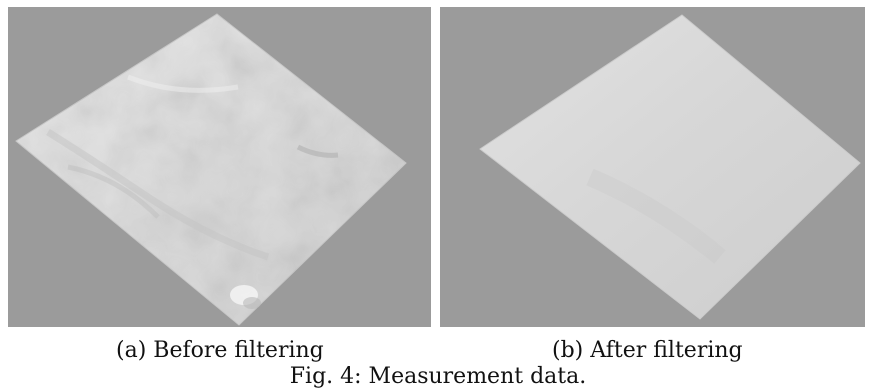 The width and height of the screenshot is (876, 392). What do you see at coordinates (220, 350) in the screenshot?
I see `subfigure-caption-a: (a) Before filtering` at bounding box center [220, 350].